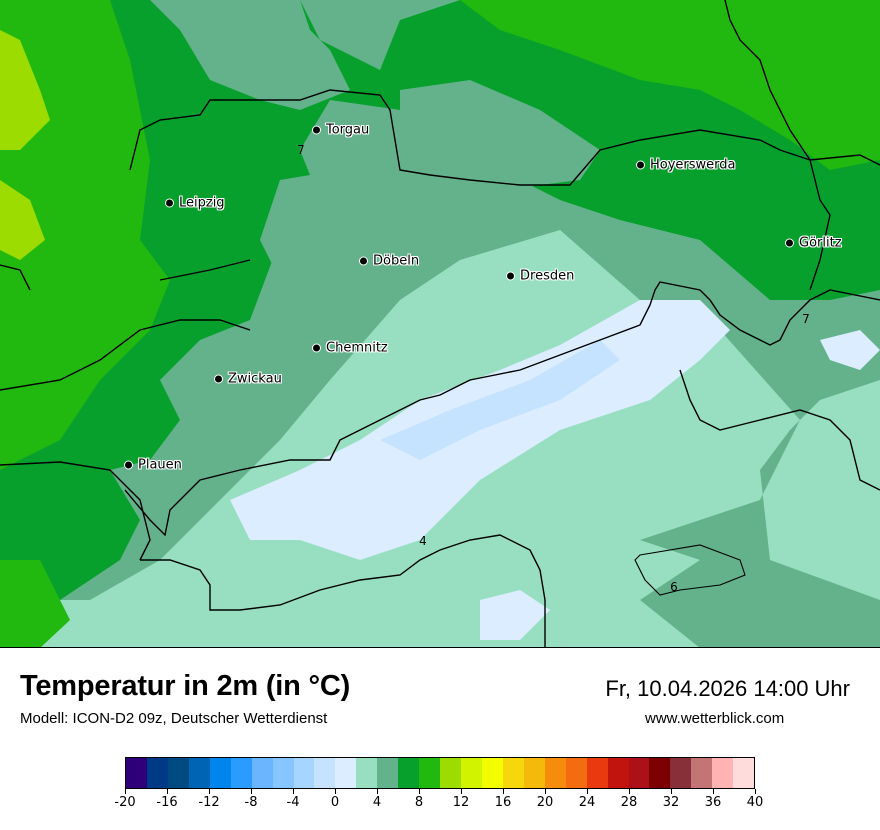 This screenshot has width=880, height=830. Describe the element at coordinates (209, 802) in the screenshot. I see `tick-label: -12` at that location.